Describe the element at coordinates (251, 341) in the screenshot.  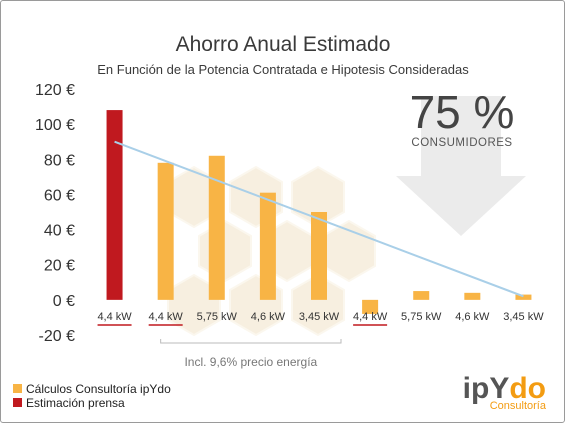
I see `brace-line` at that location.